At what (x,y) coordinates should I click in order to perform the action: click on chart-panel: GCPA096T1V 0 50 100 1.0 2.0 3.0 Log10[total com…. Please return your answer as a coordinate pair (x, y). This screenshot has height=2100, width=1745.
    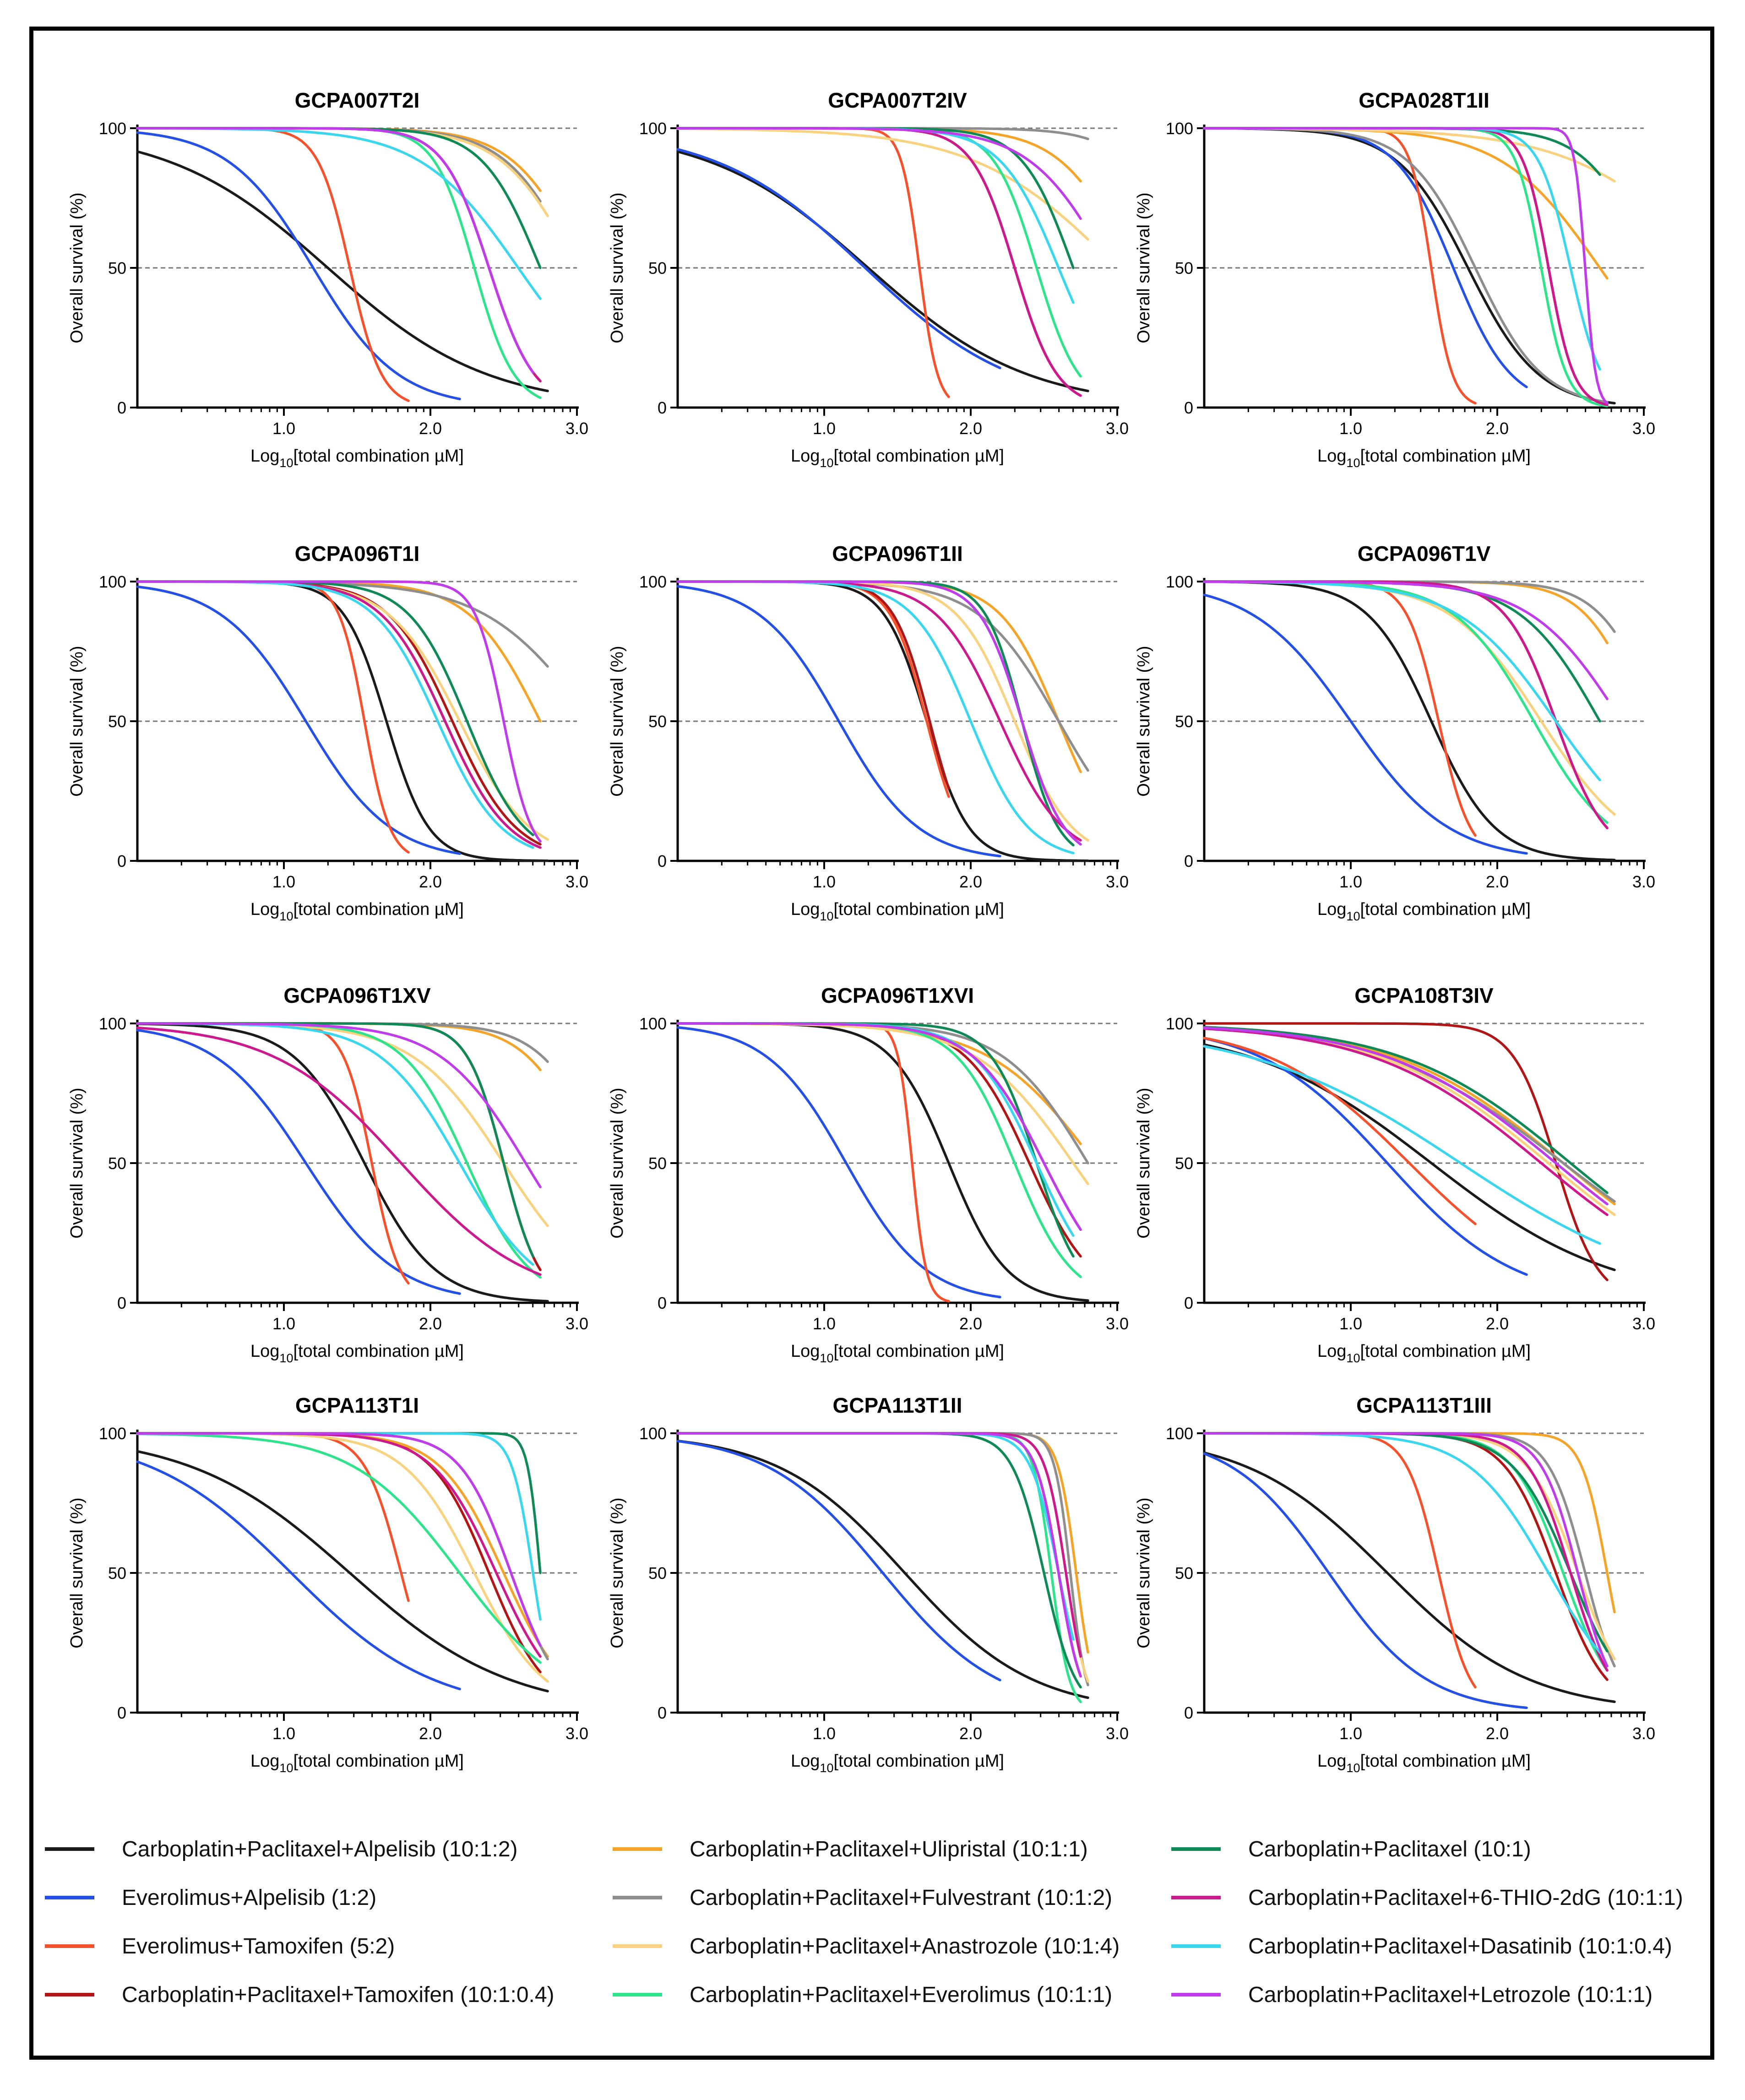
    Looking at the image, I should click on (1394, 732).